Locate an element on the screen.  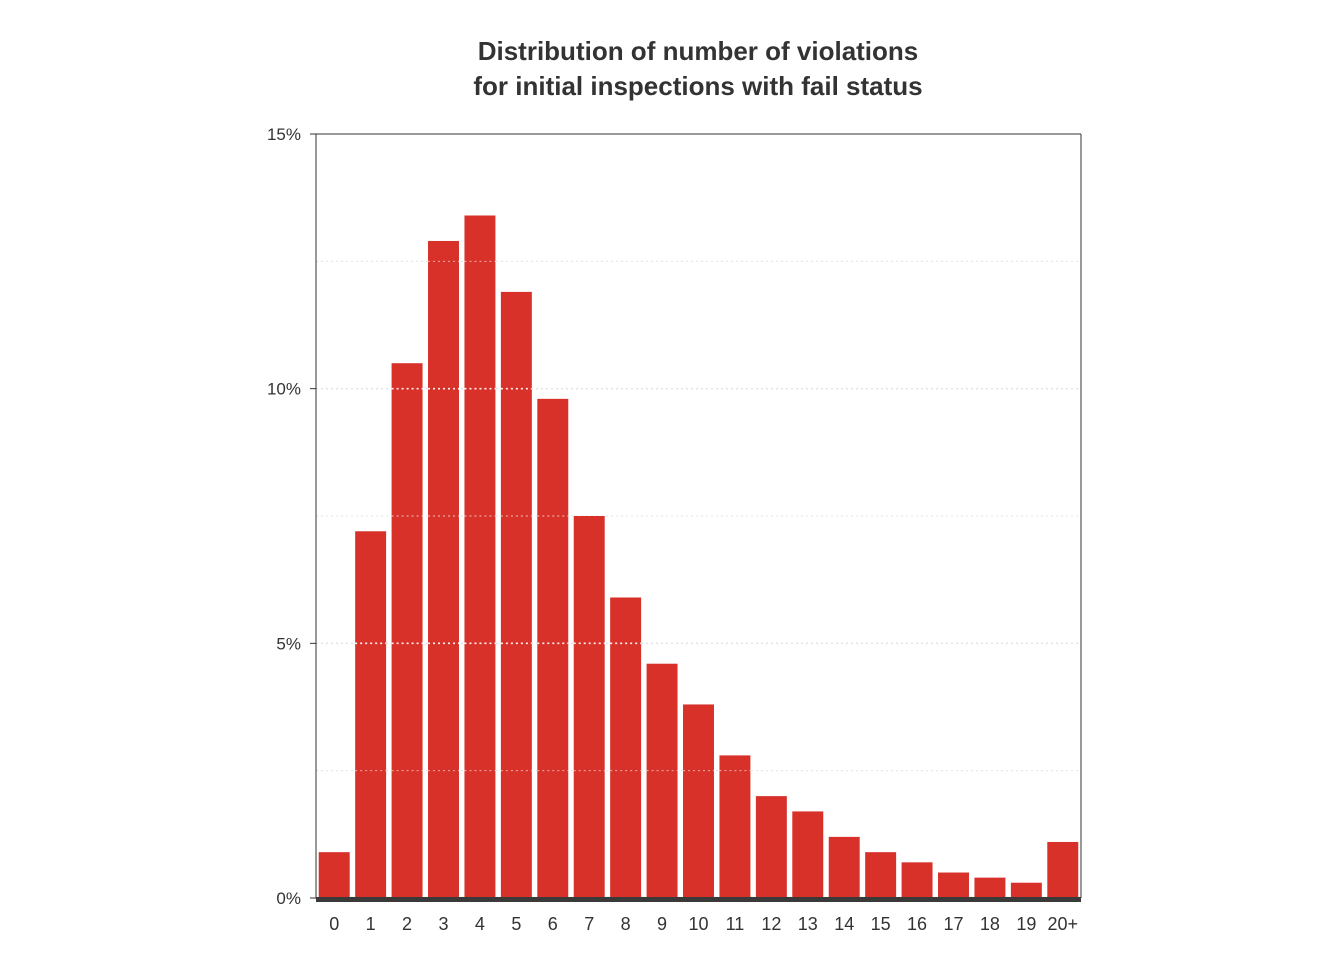
chart-title-line-2: for initial inspections with fail status is located at coordinates (697, 86).